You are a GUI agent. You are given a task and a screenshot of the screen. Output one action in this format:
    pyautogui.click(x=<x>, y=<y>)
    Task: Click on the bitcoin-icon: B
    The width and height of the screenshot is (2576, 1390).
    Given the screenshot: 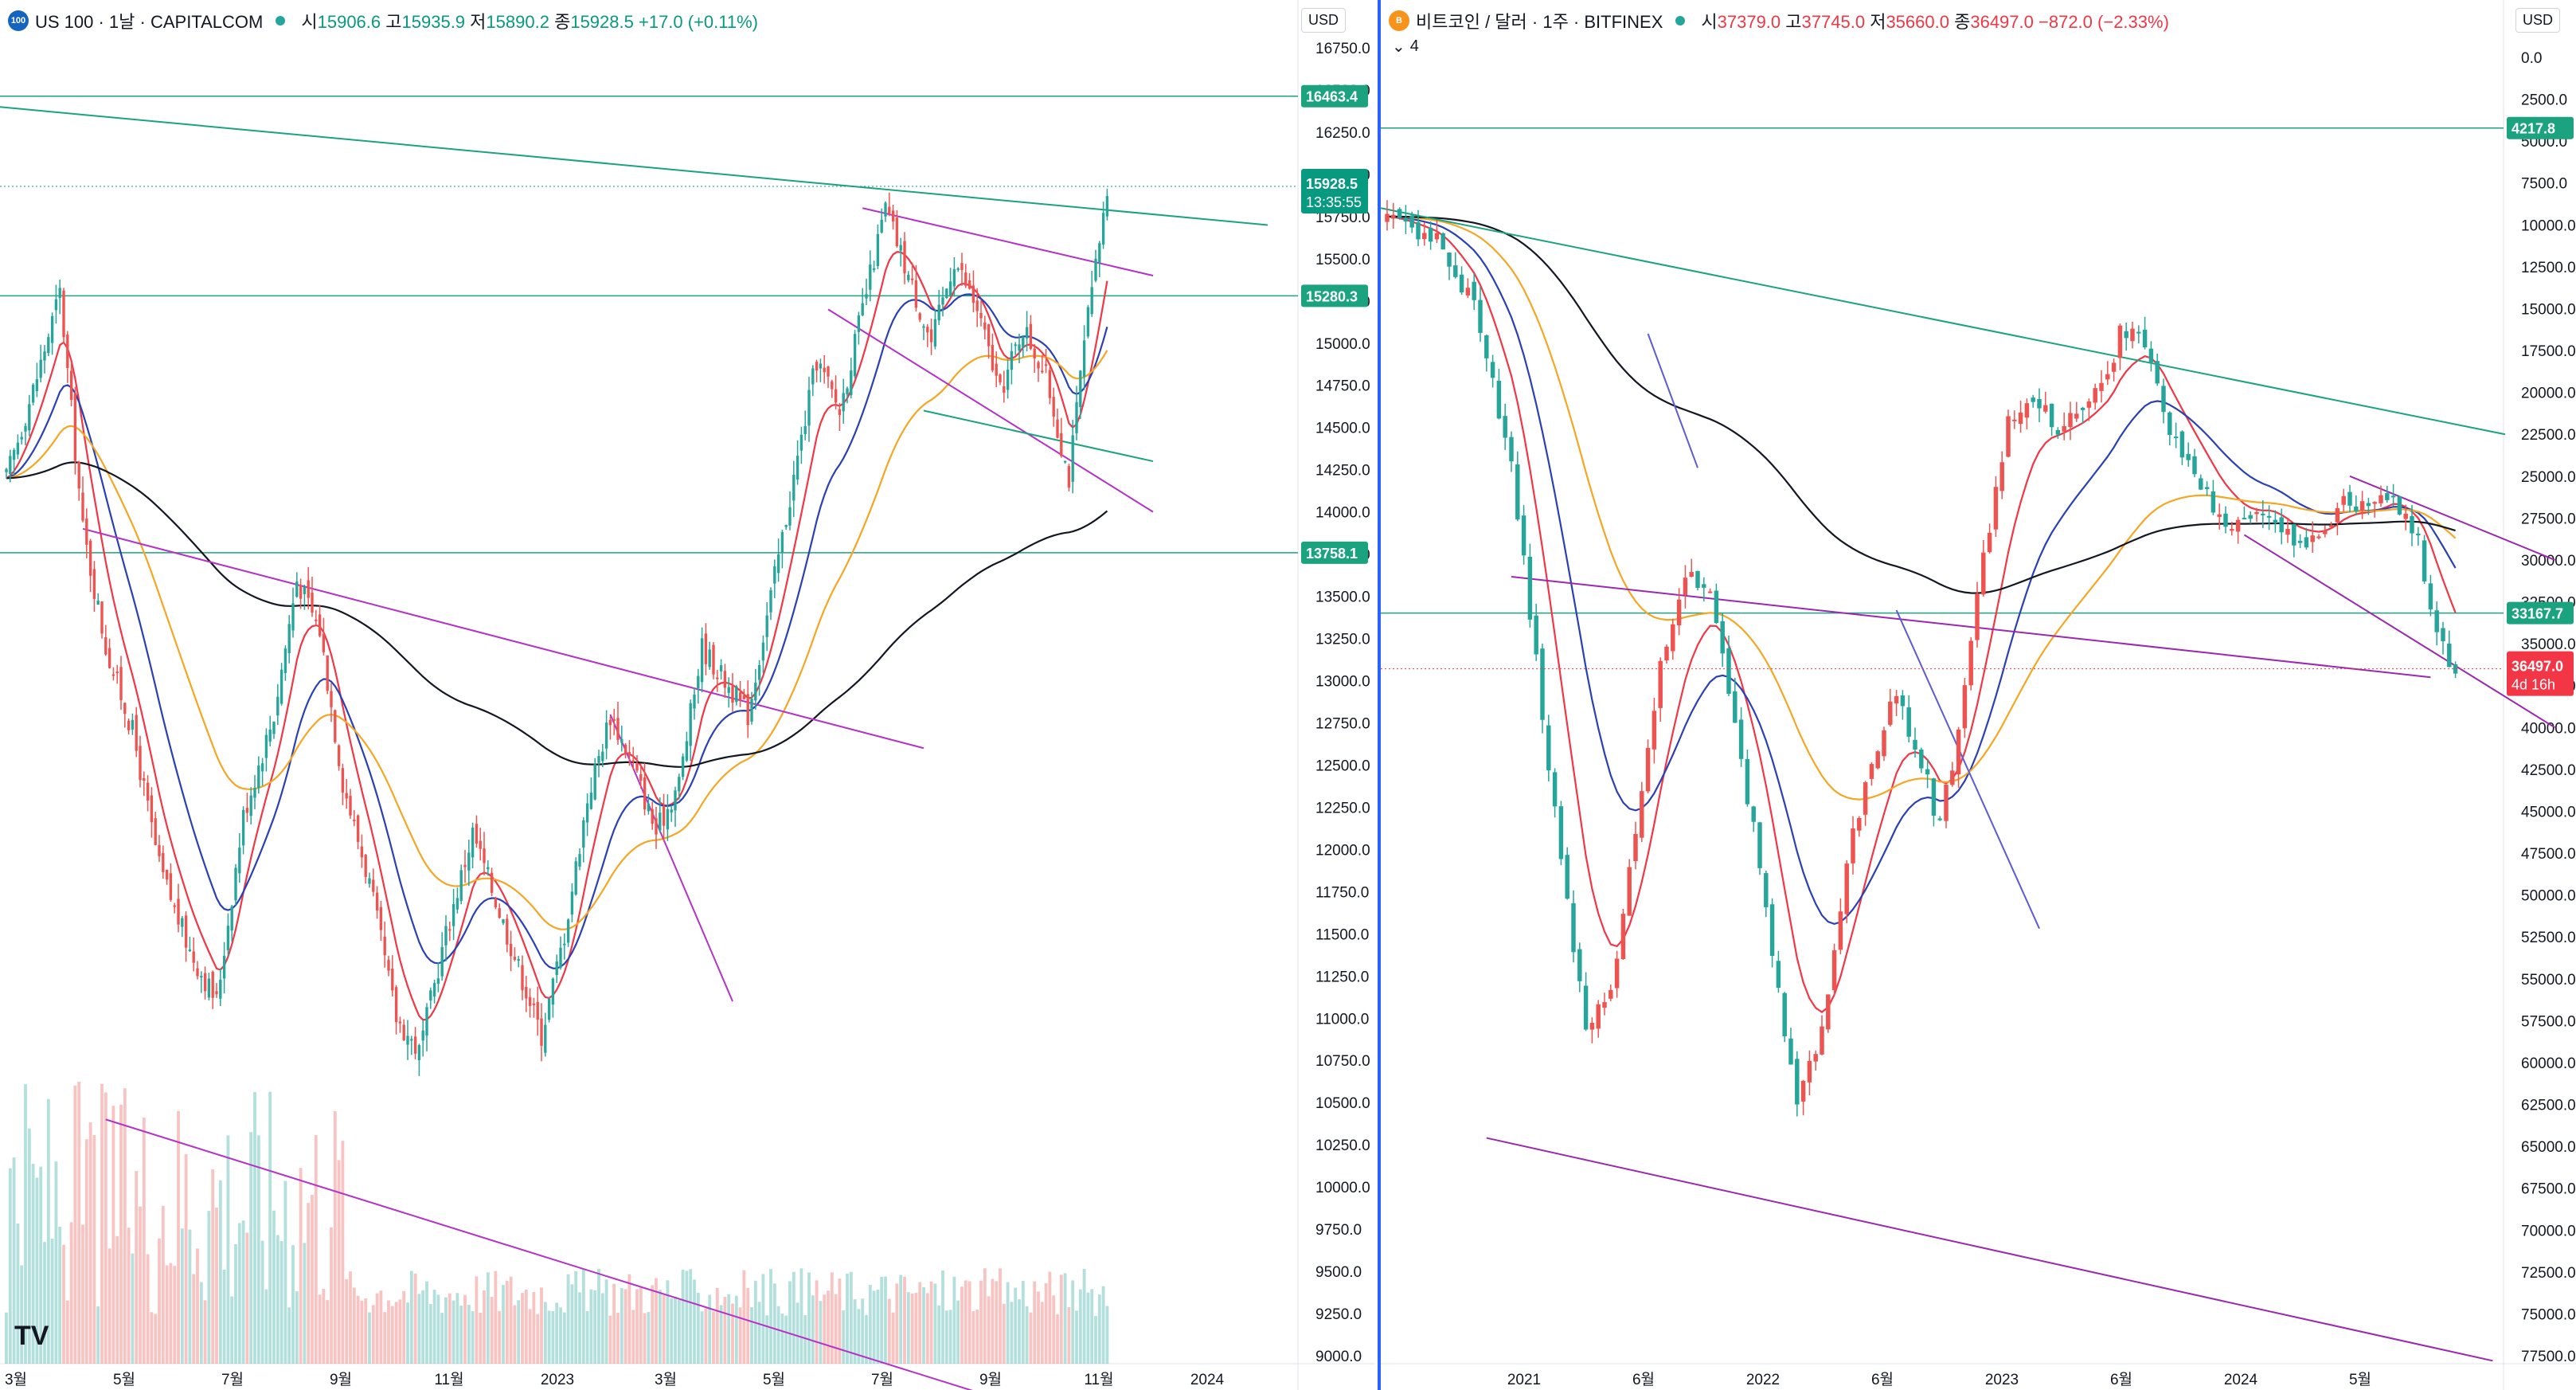 What is the action you would take?
    pyautogui.click(x=1399, y=20)
    